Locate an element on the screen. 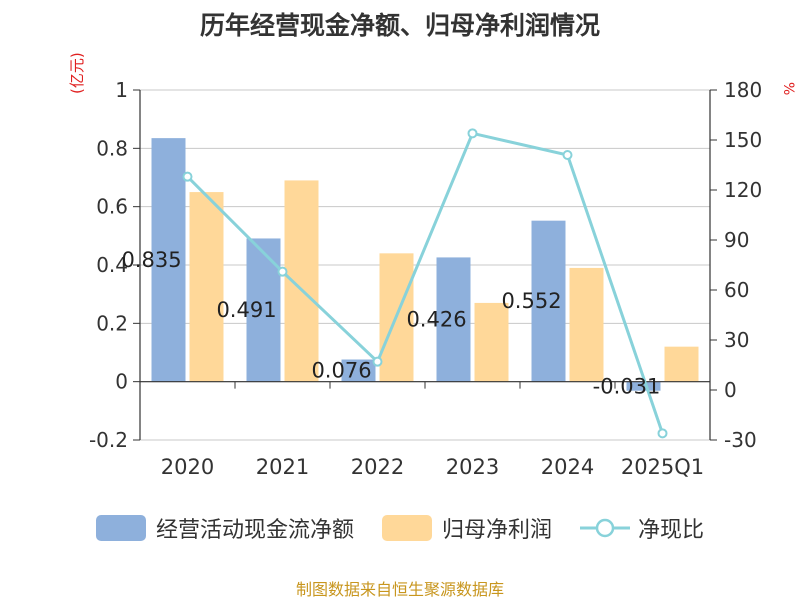 The image size is (800, 600). legend-item-ratio: 净现比 is located at coordinates (642, 528).